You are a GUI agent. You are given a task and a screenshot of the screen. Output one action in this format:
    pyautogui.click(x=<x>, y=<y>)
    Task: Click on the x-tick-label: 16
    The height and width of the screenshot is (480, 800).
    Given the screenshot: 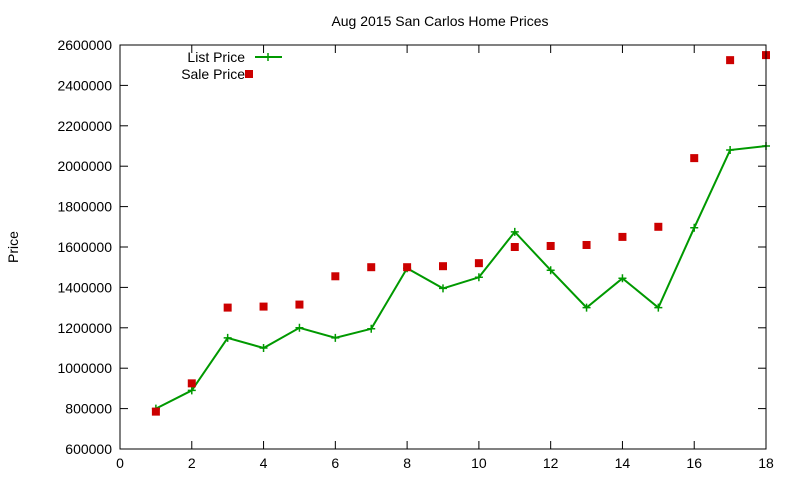 What is the action you would take?
    pyautogui.click(x=694, y=463)
    